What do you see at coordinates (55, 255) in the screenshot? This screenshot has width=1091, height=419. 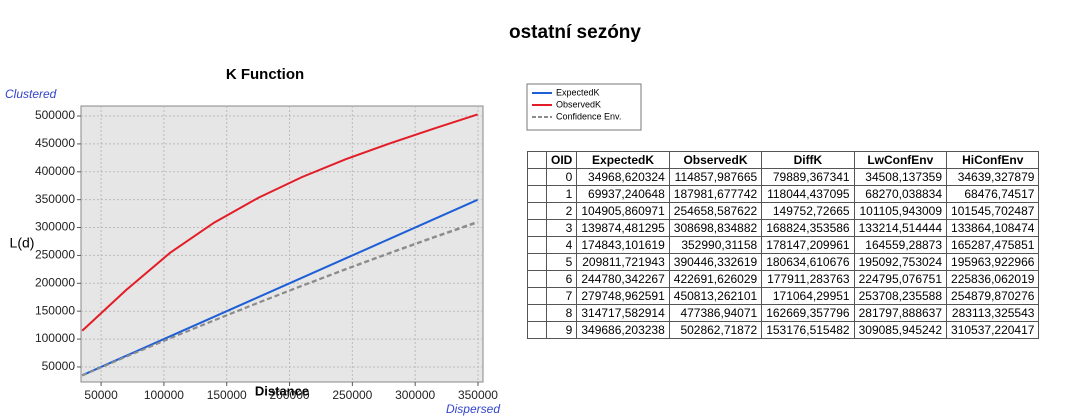 I see `y-tick-label: 250000` at bounding box center [55, 255].